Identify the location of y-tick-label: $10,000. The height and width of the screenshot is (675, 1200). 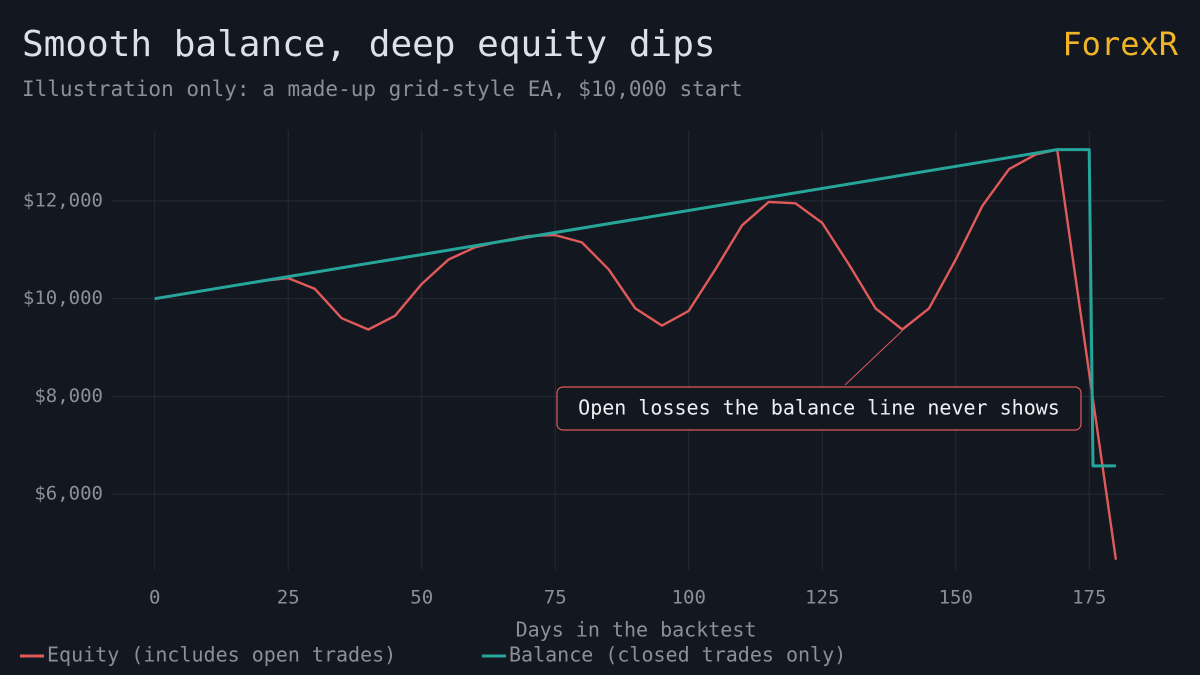
(63, 298).